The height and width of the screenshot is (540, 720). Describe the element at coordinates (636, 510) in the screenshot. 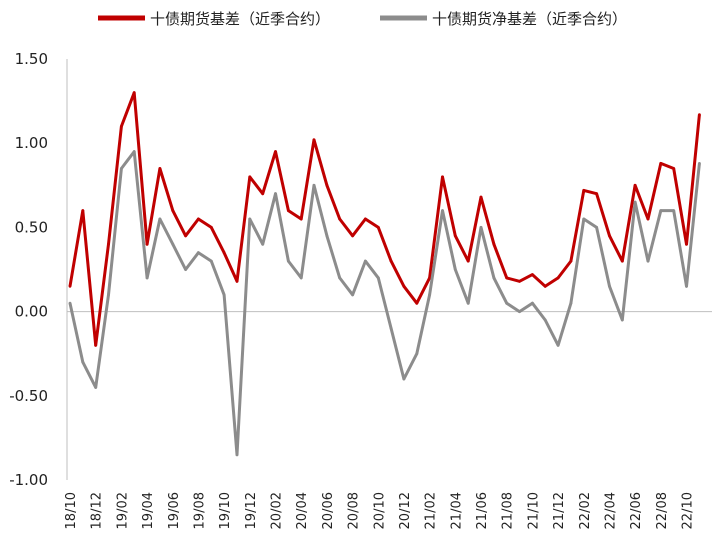

I see `x-tick-label: 22/06` at that location.